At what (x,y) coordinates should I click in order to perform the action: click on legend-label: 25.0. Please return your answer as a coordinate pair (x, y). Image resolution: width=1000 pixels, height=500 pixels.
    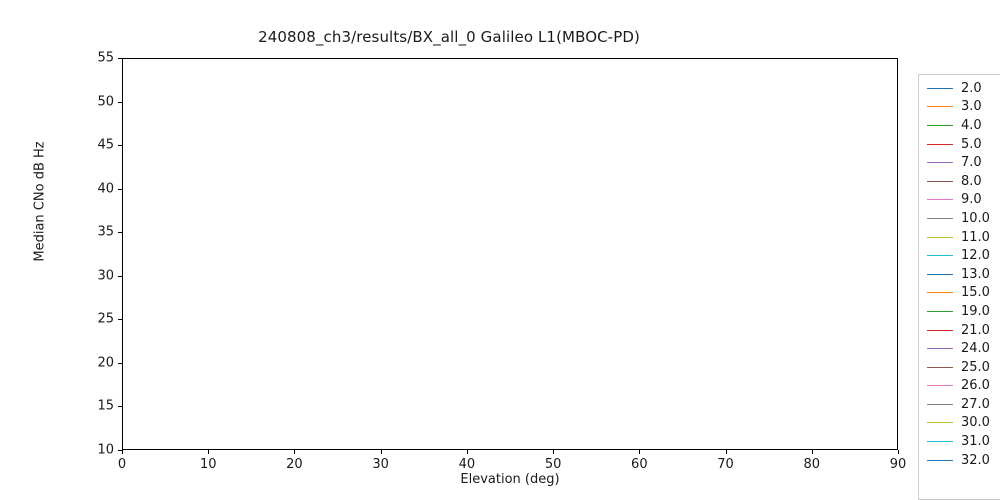
    Looking at the image, I should click on (975, 367).